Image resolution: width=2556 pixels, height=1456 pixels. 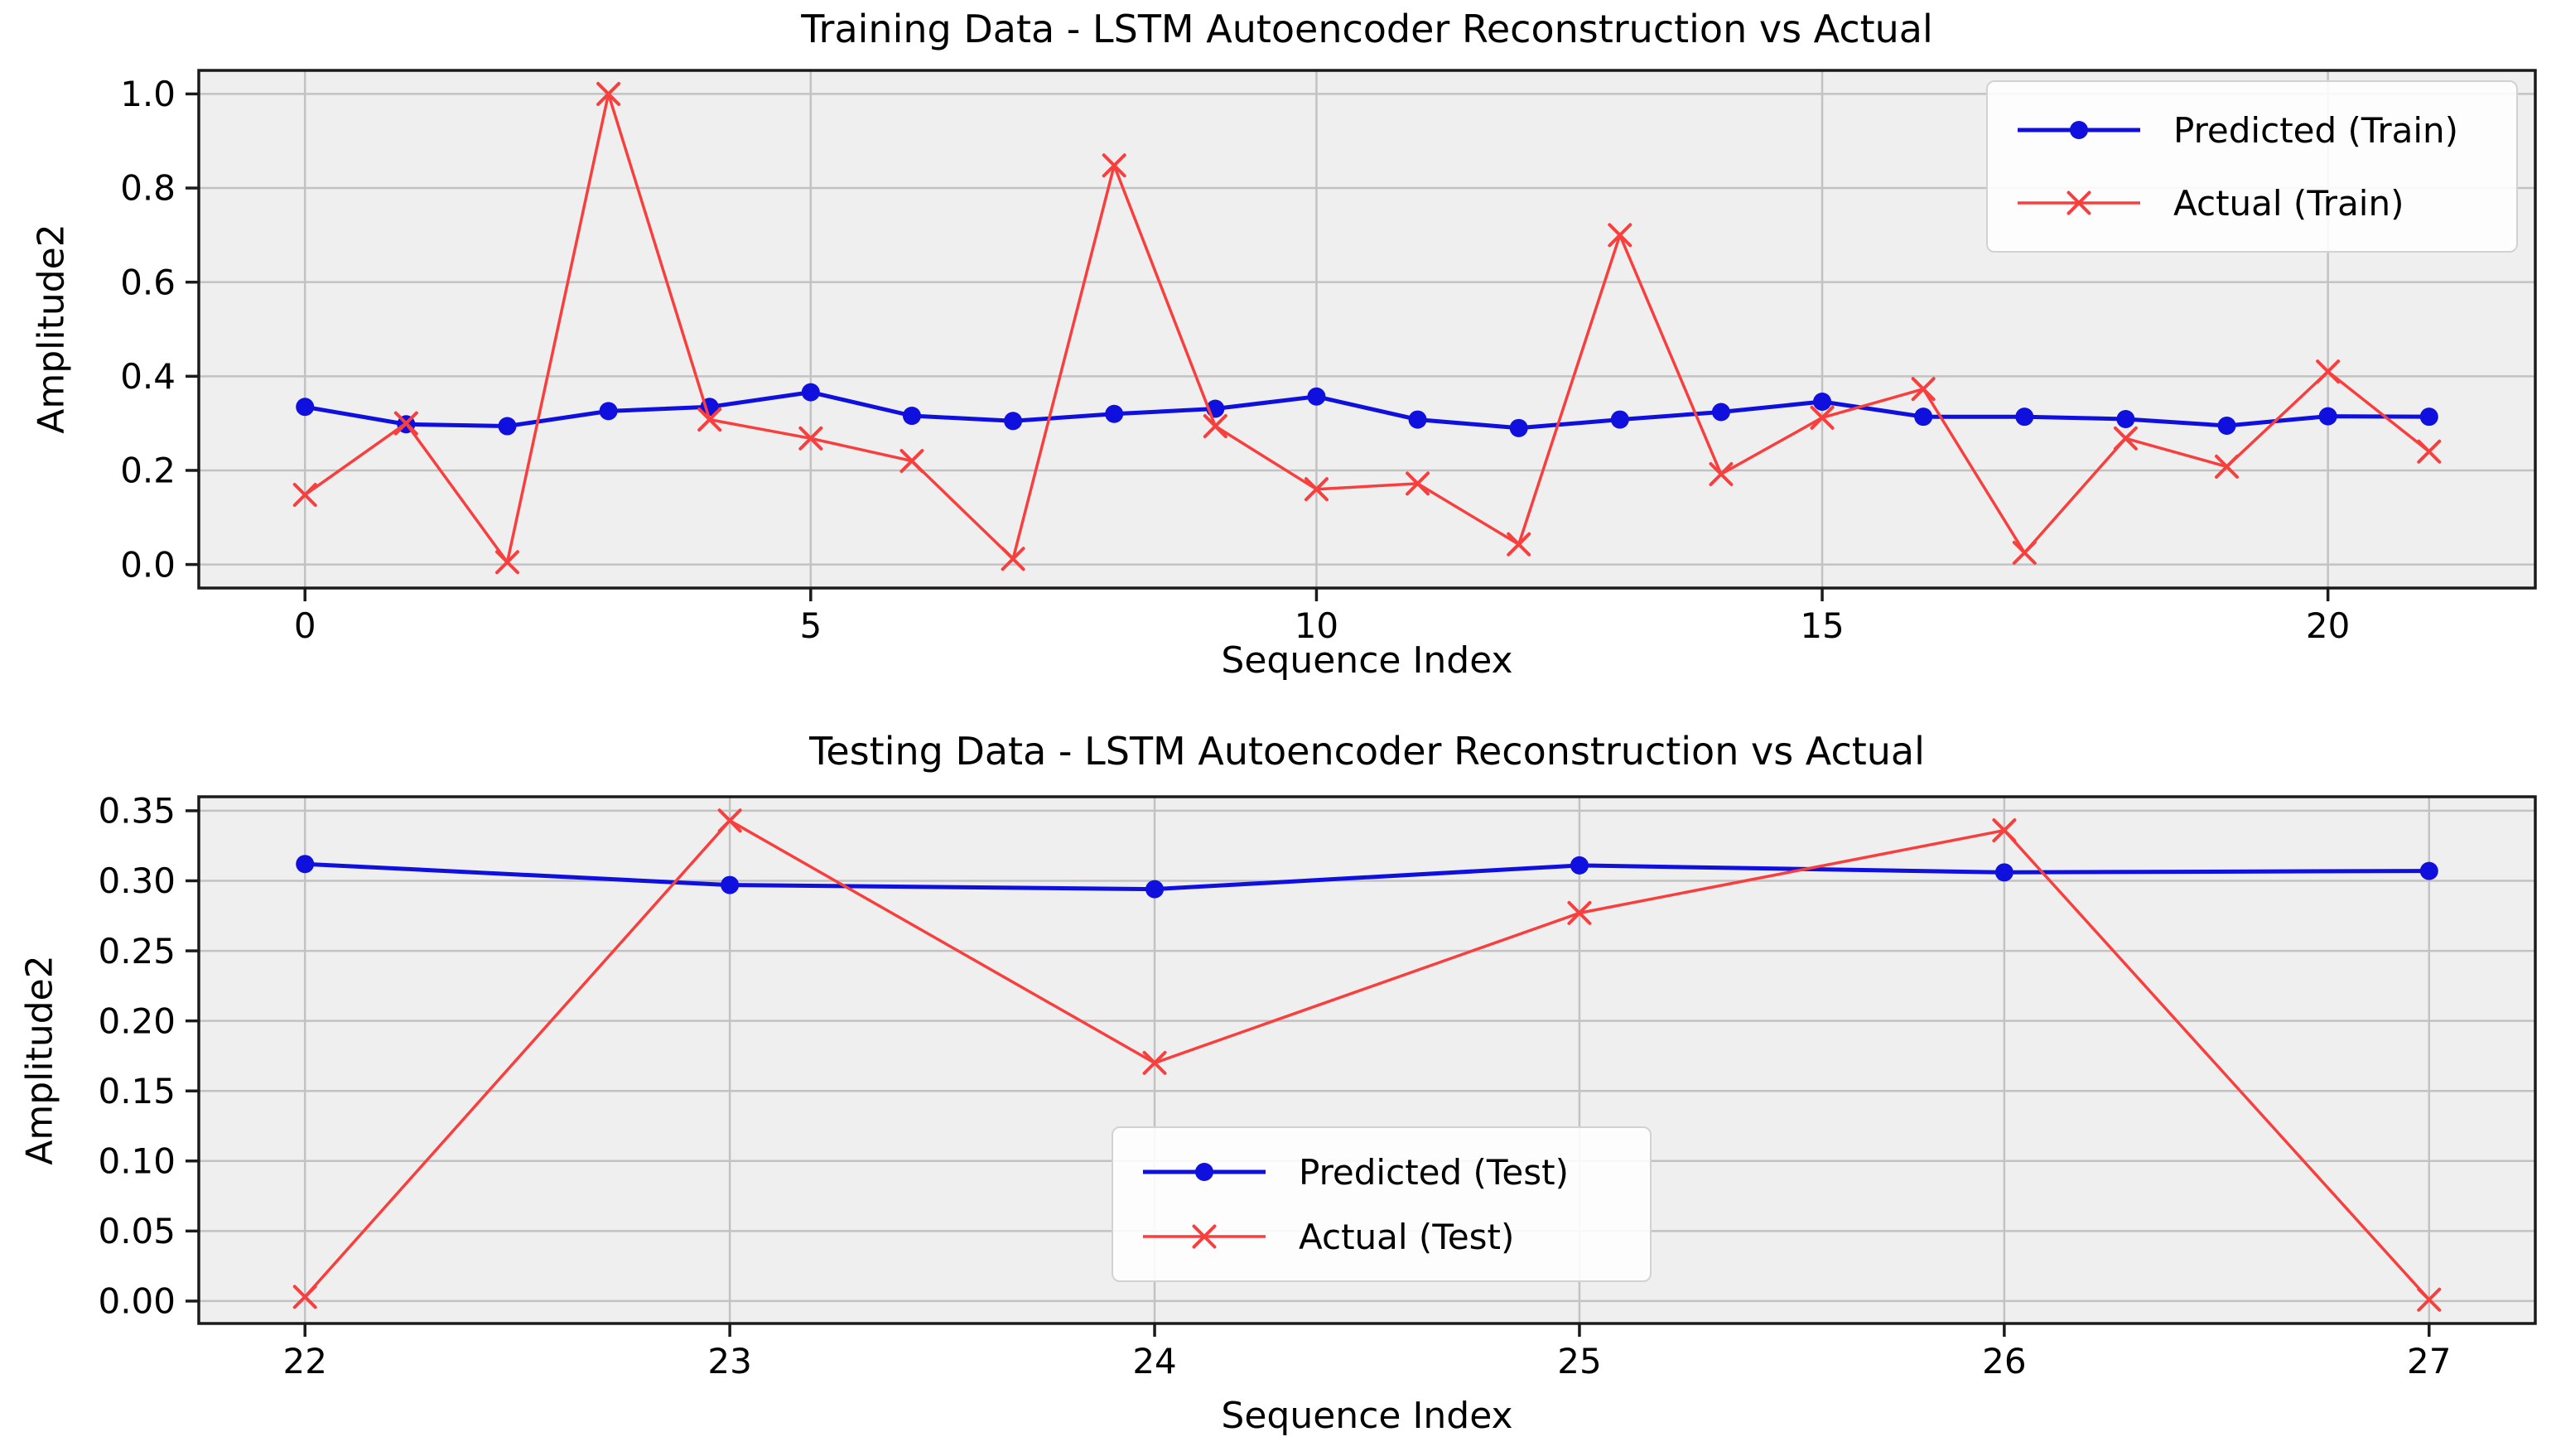 I want to click on x-tick-label: 10, so click(x=1316, y=625).